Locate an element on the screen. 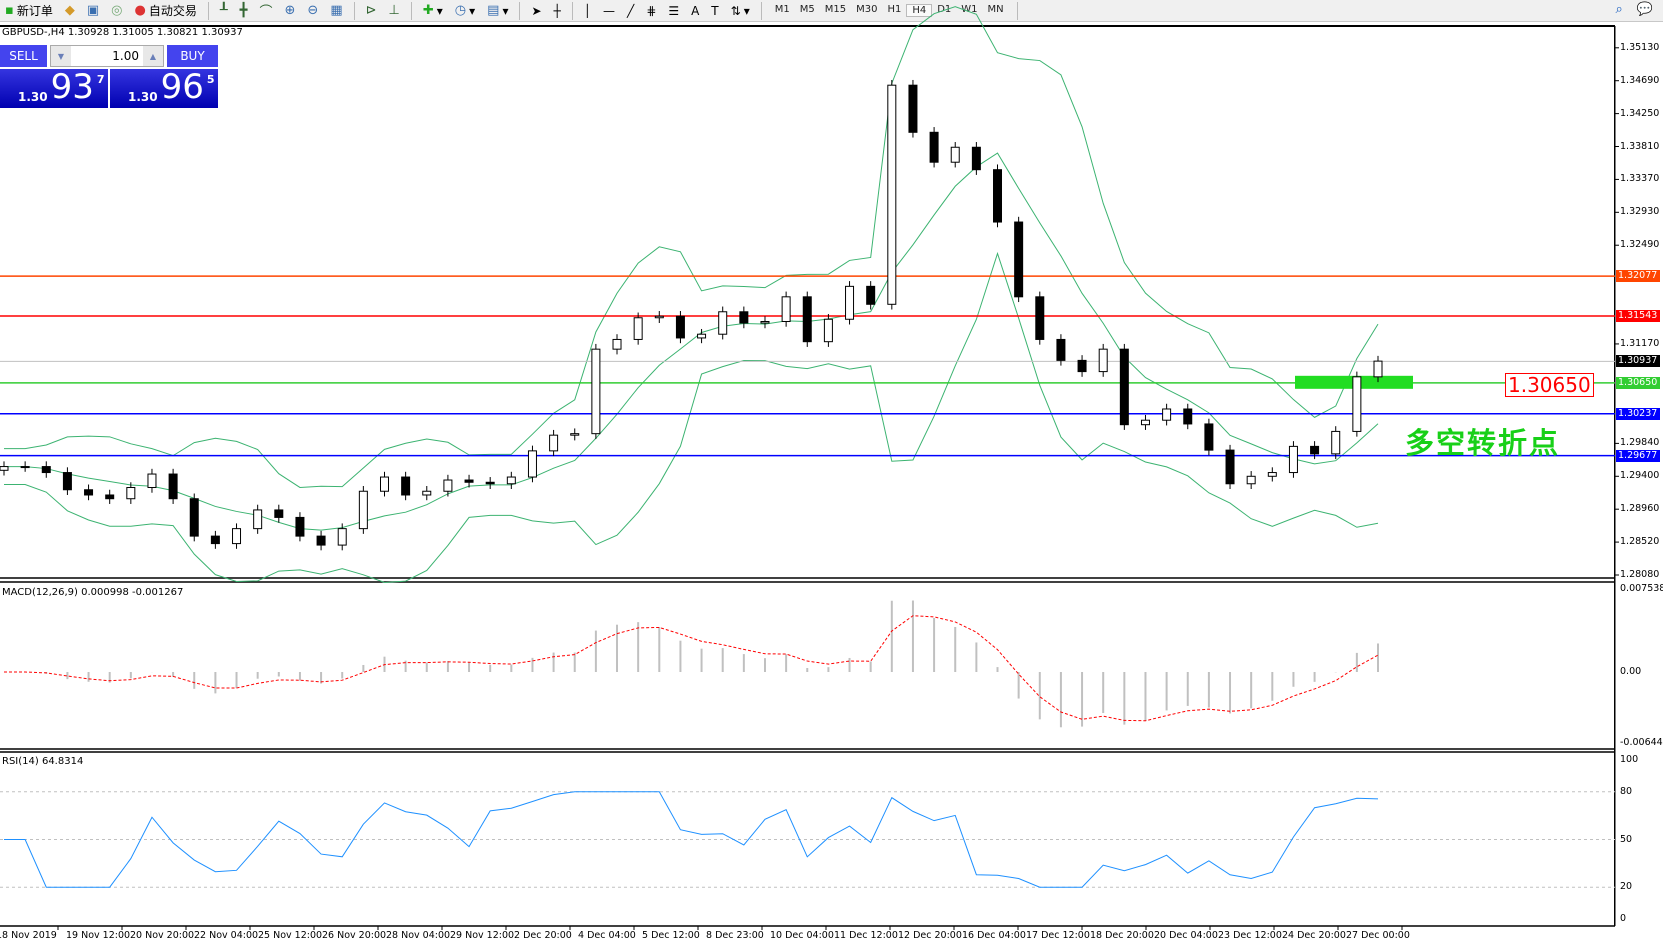 This screenshot has width=1663, height=944. zoom-out-icon: ⊖ is located at coordinates (313, 10).